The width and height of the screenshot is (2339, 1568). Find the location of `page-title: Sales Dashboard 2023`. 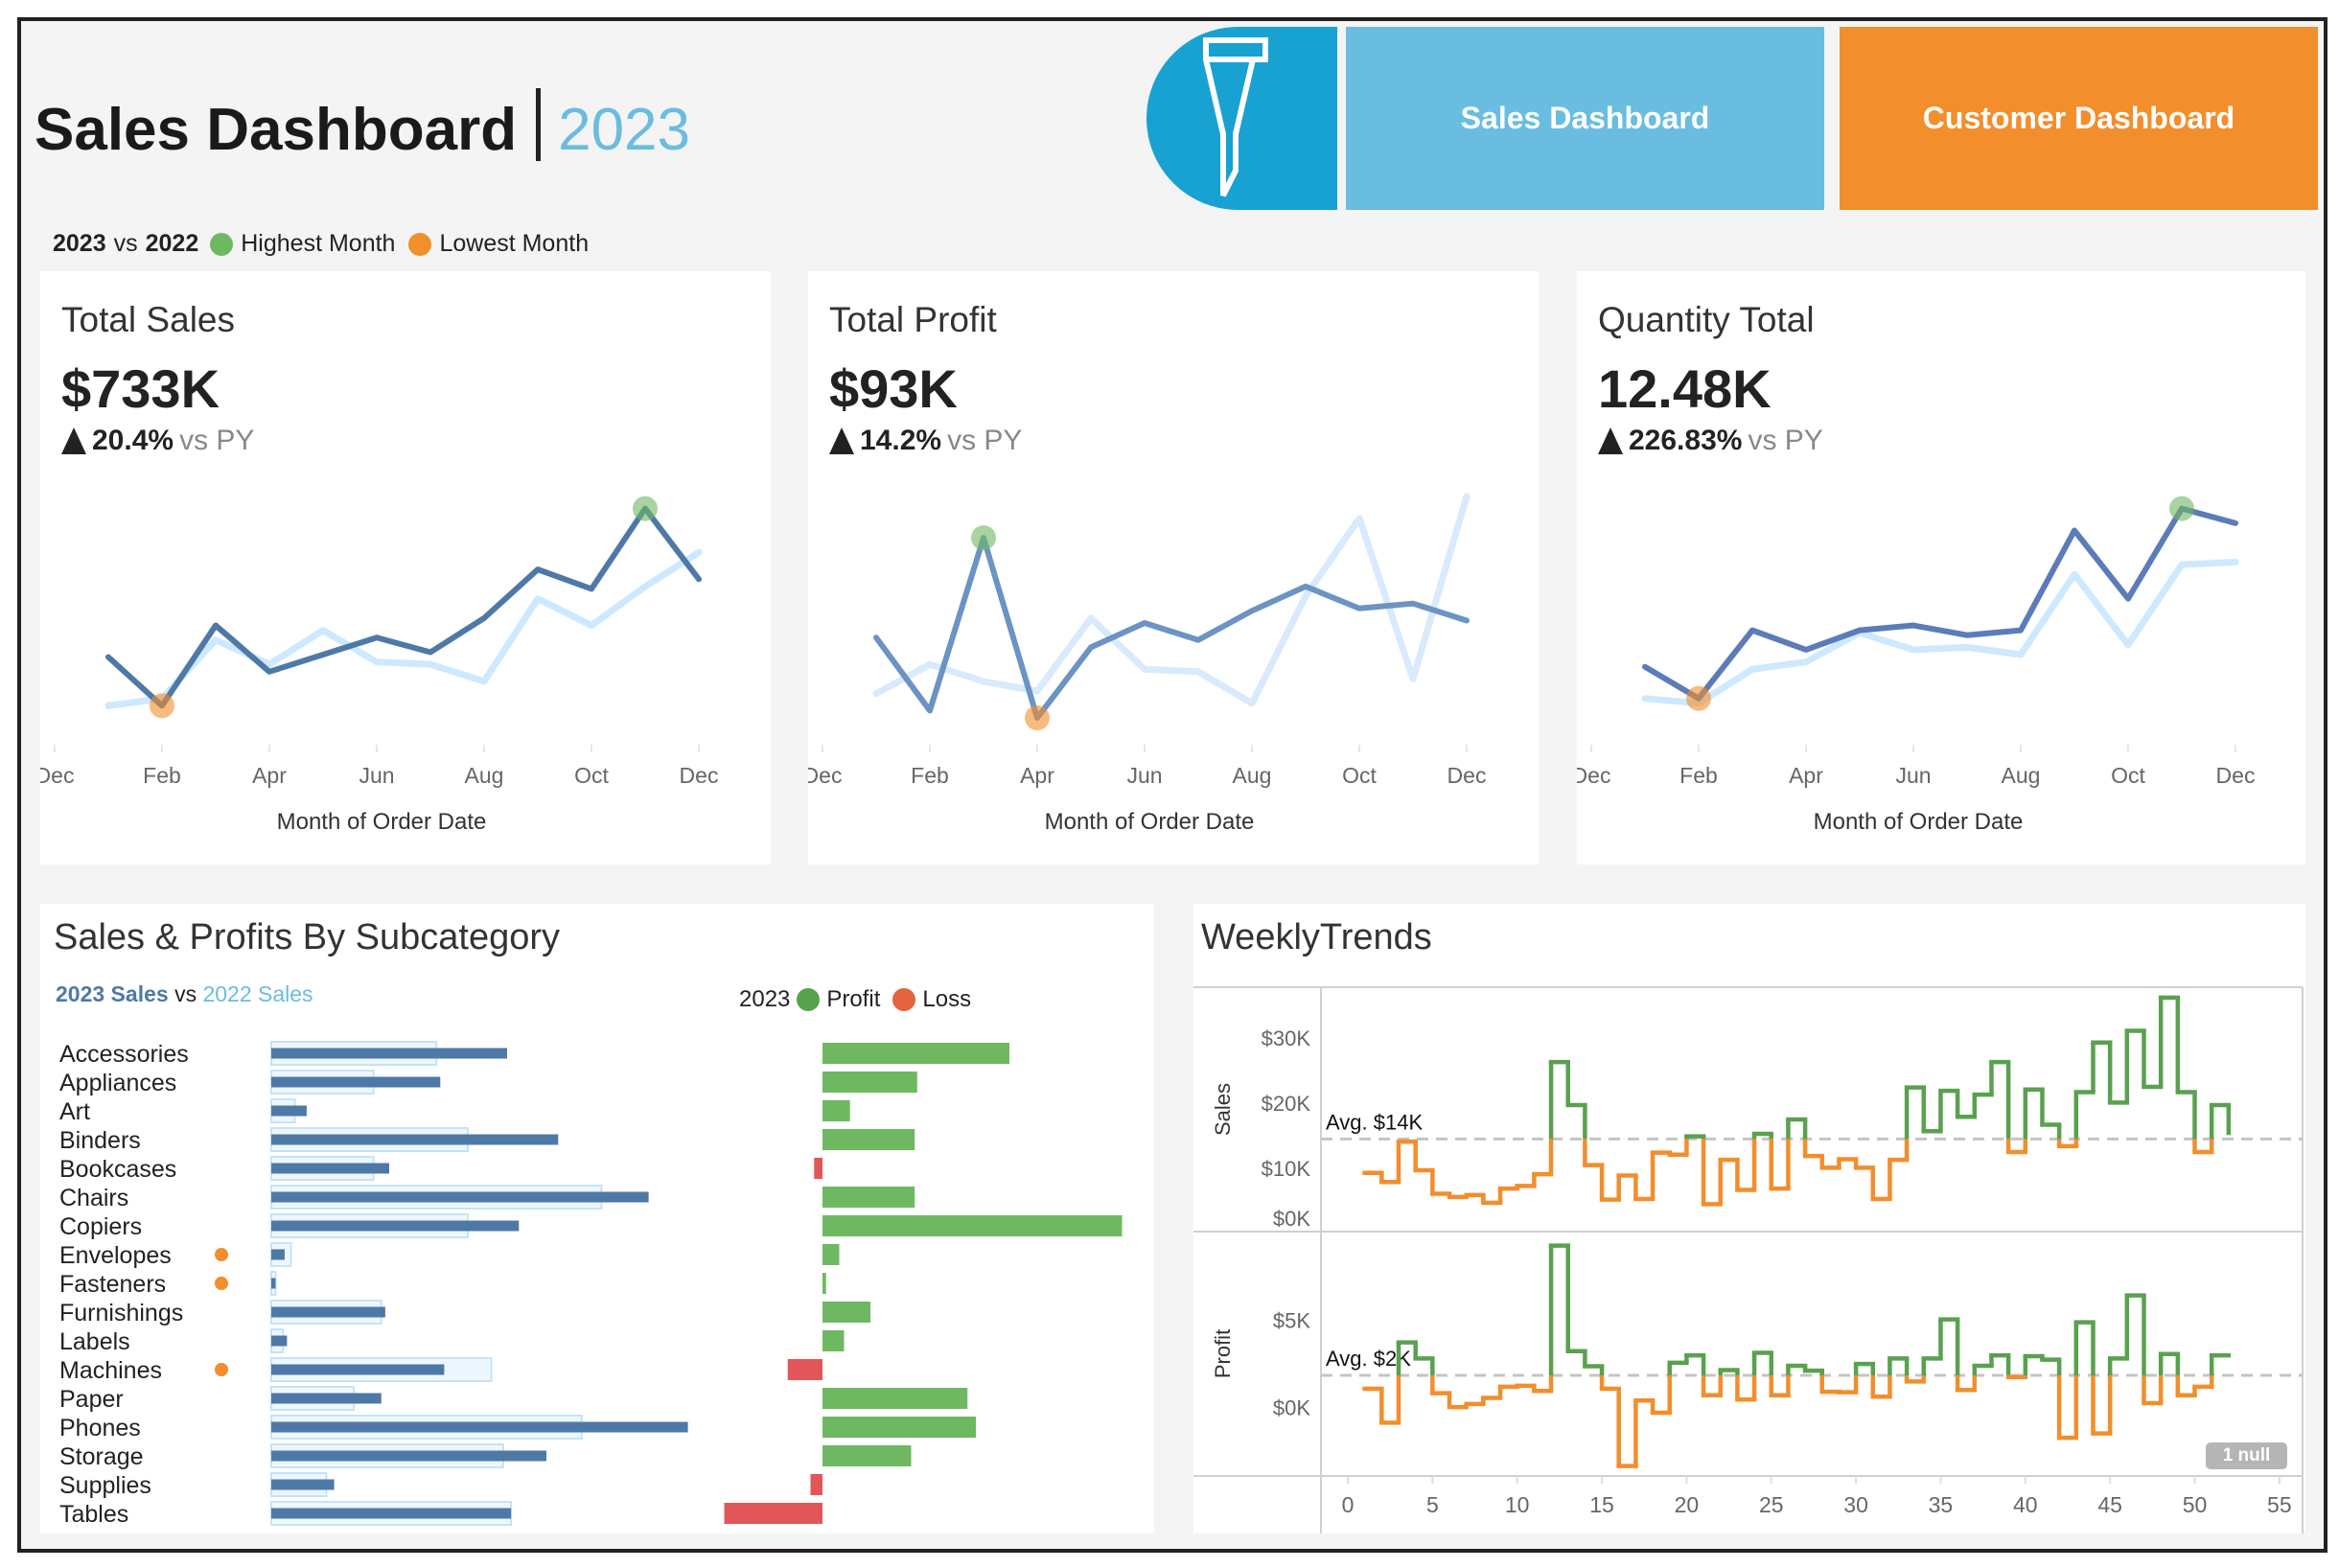

page-title: Sales Dashboard 2023 is located at coordinates (362, 126).